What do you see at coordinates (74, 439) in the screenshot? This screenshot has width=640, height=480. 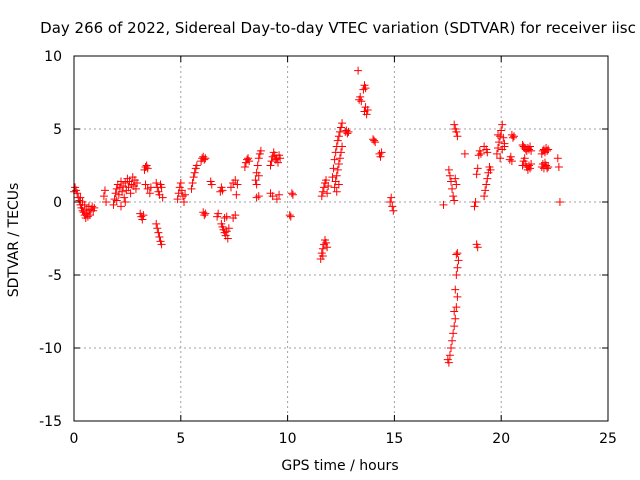 I see `x-tick-label: 0` at bounding box center [74, 439].